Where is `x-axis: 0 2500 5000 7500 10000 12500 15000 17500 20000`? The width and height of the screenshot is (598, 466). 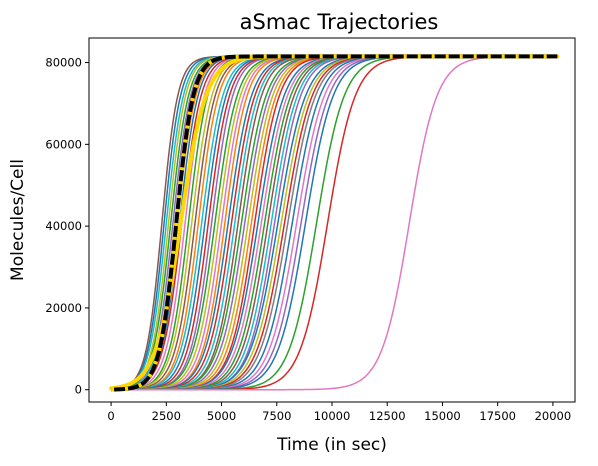 x-axis: 0 2500 5000 7500 10000 12500 15000 17500 20000 is located at coordinates (339, 412).